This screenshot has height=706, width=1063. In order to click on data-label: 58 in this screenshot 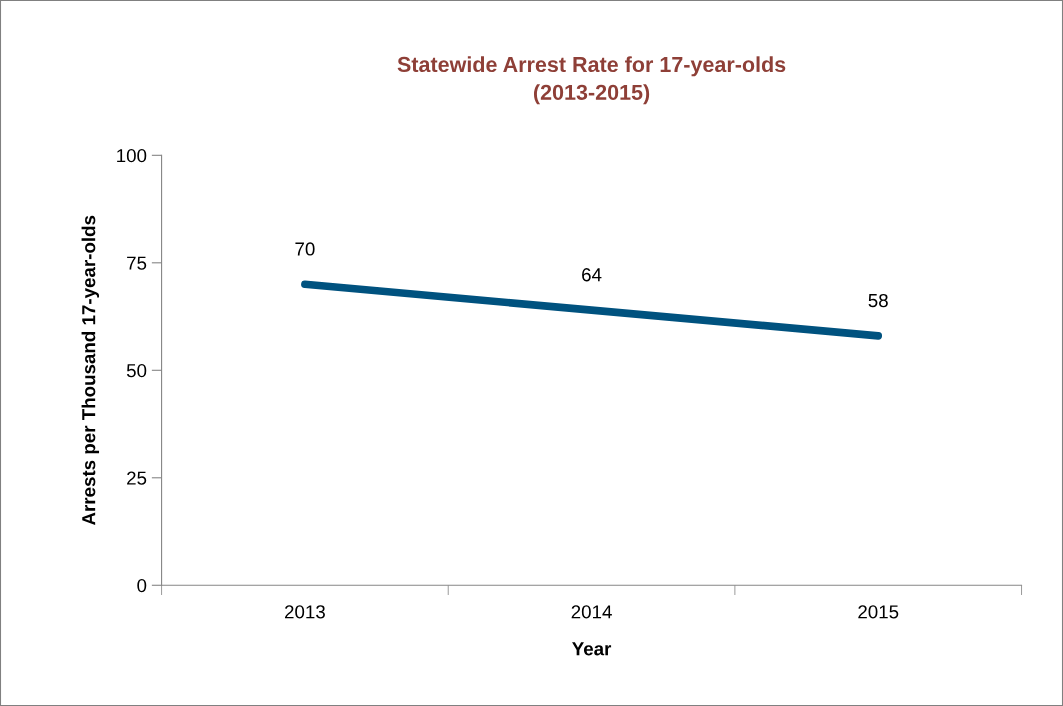, I will do `click(878, 300)`.